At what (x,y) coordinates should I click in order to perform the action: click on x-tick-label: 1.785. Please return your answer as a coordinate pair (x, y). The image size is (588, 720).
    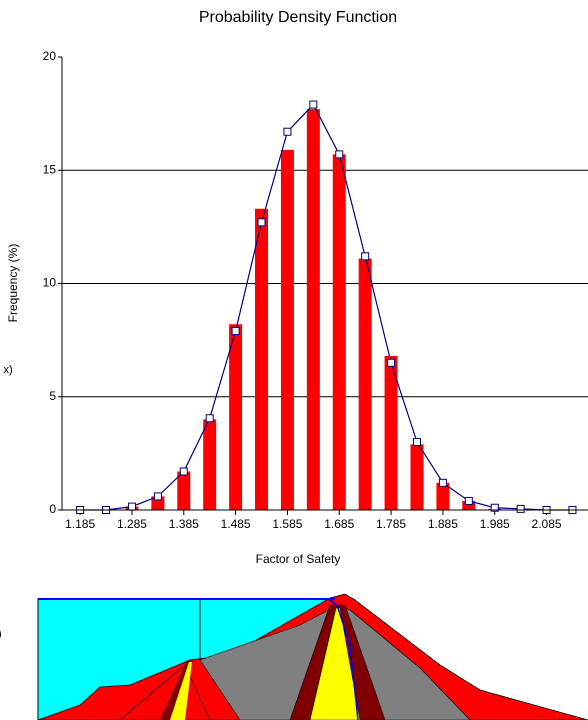
    Looking at the image, I should click on (391, 524).